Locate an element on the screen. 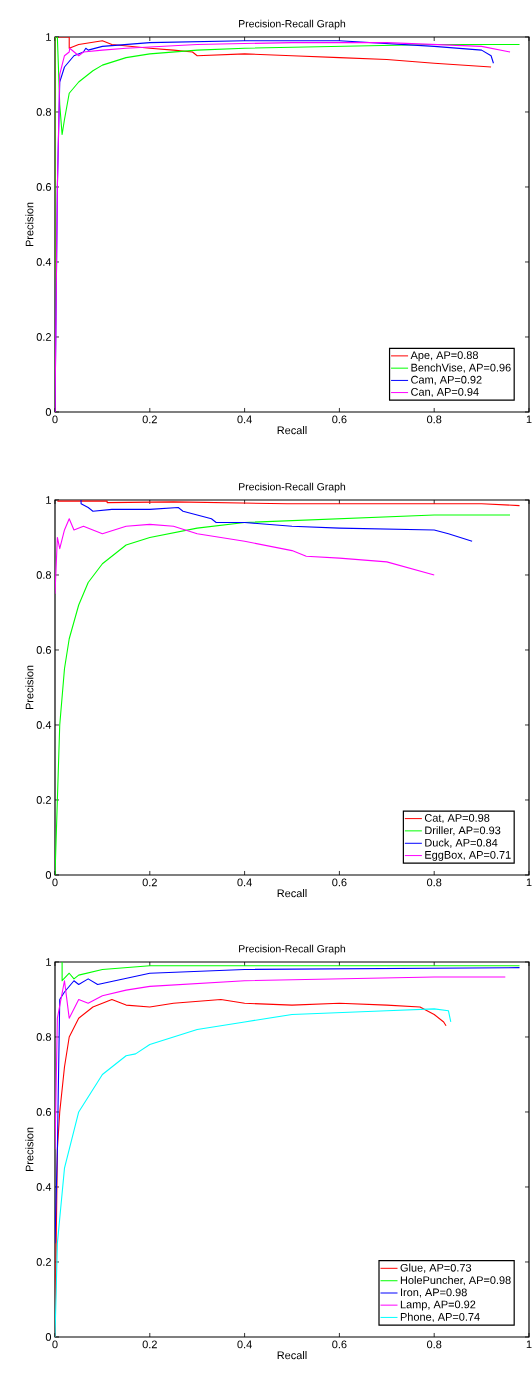  legend-label: Cat, AP=0.98 is located at coordinates (457, 819).